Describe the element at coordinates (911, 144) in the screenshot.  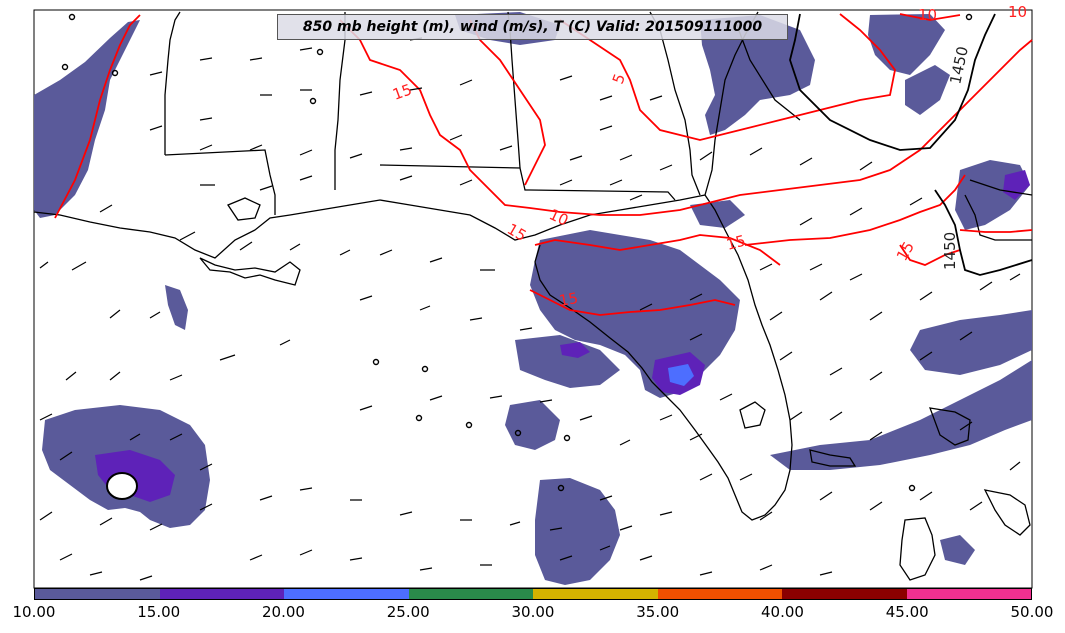
I see `height-contours` at that location.